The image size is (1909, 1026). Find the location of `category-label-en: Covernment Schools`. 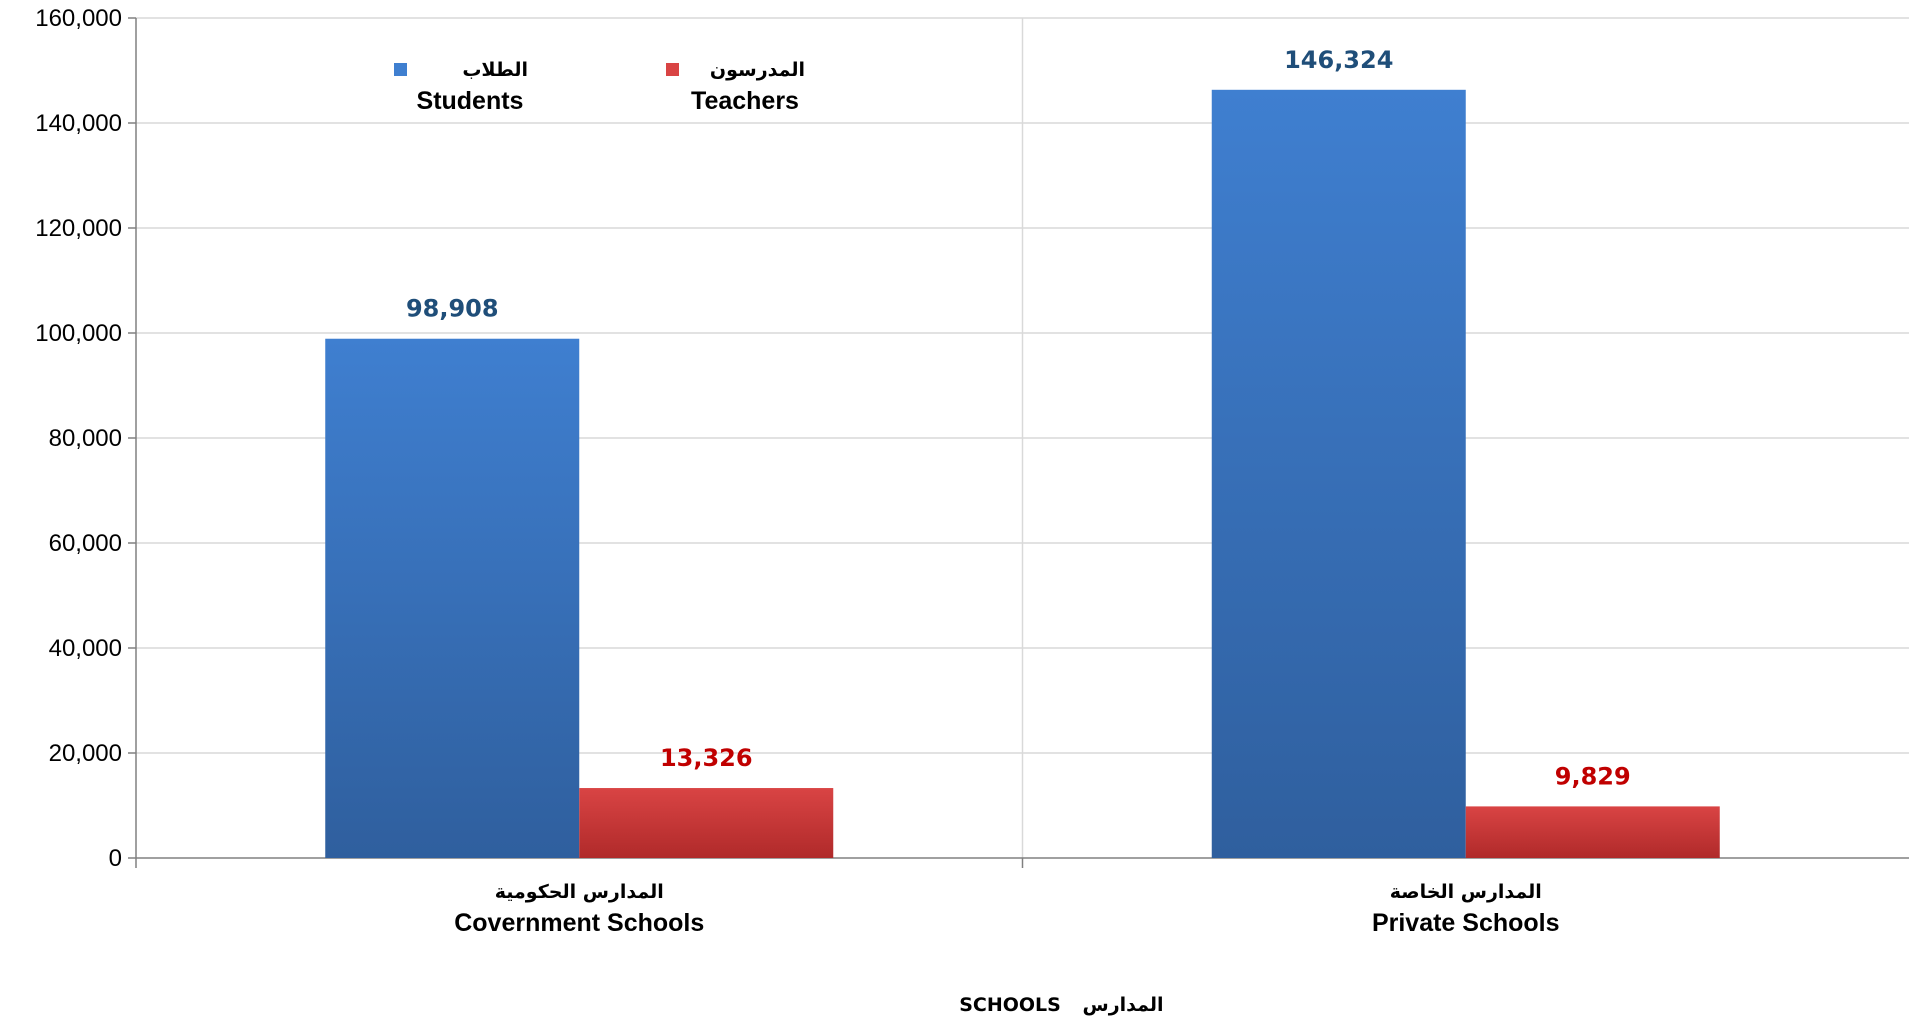

category-label-en: Covernment Schools is located at coordinates (579, 923).